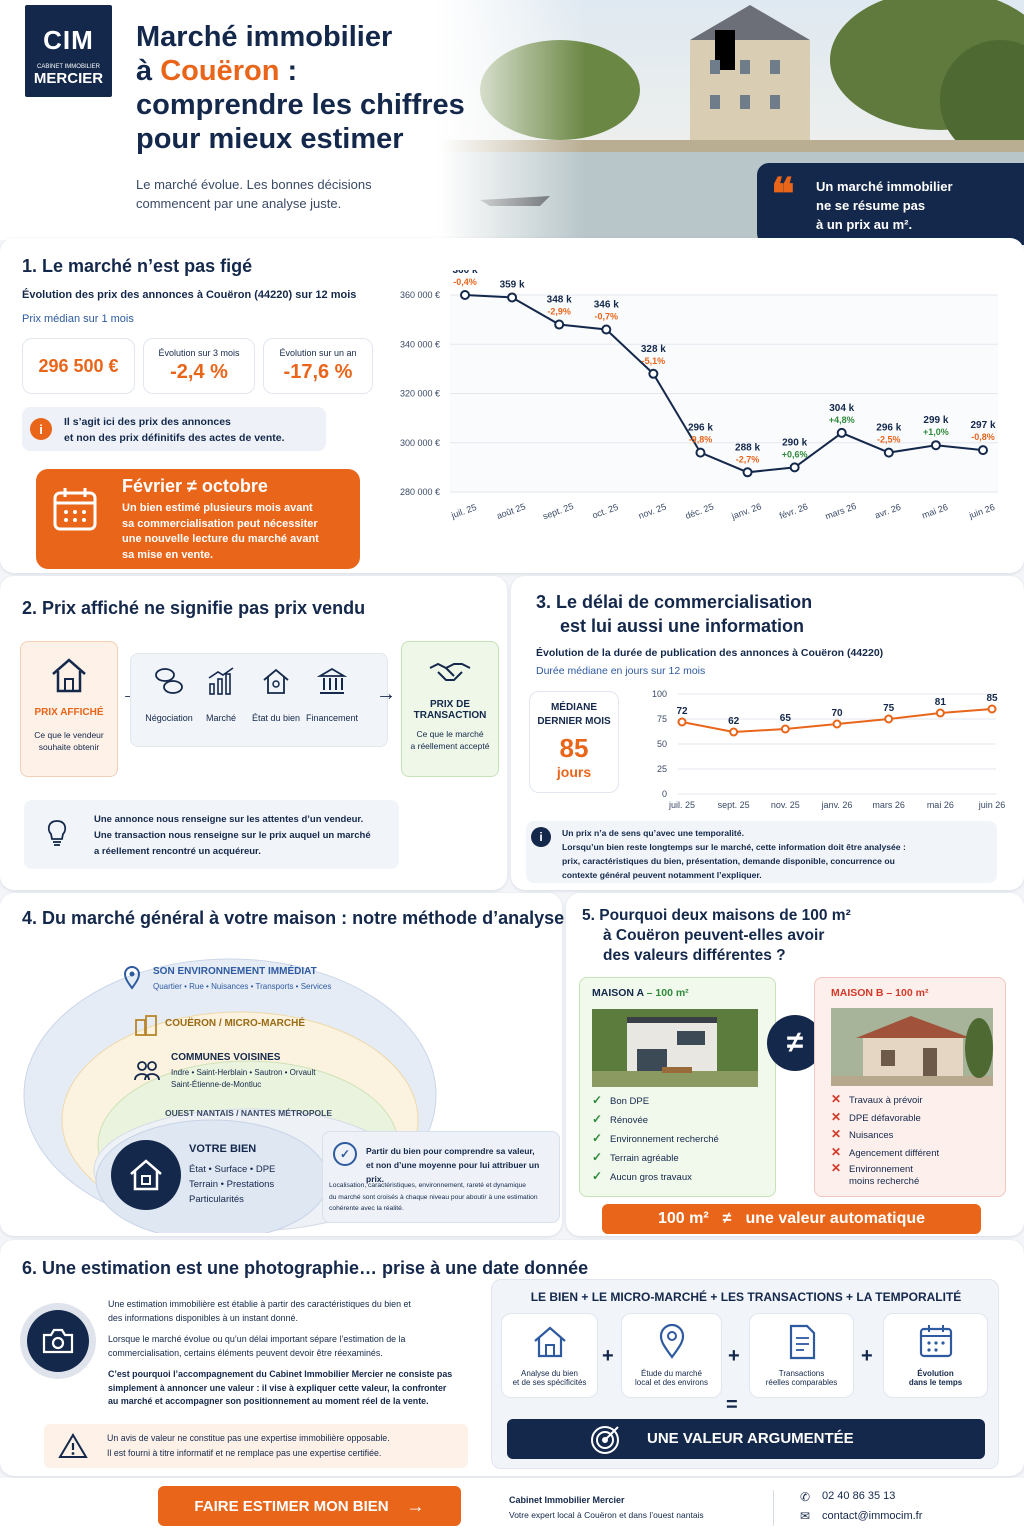 The width and height of the screenshot is (1024, 1536). Describe the element at coordinates (199, 366) in the screenshot. I see `change-3m-box: Évolution sur 3 mois -2,4 %` at that location.